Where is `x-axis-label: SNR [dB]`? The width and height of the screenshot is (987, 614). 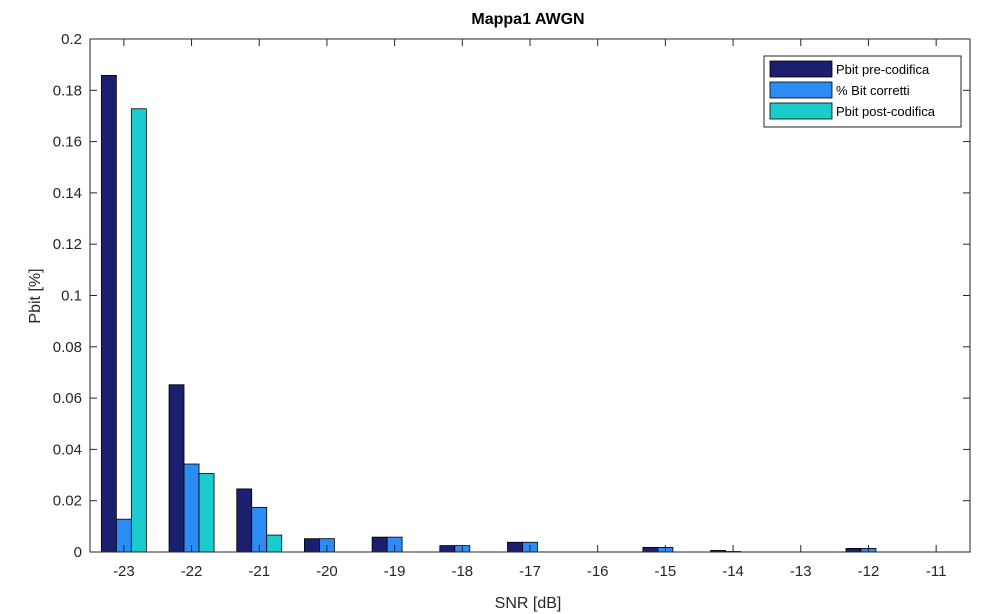
x-axis-label: SNR [dB] is located at coordinates (528, 603).